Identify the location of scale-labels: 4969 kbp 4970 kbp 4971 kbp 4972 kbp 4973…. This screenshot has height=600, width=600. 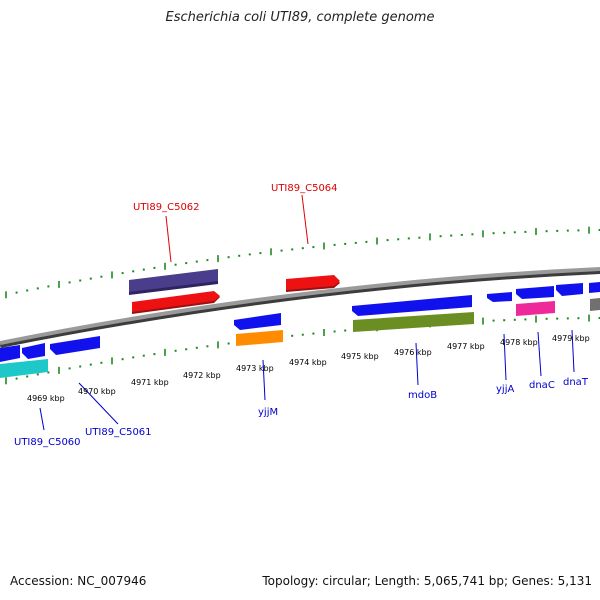
(308, 368).